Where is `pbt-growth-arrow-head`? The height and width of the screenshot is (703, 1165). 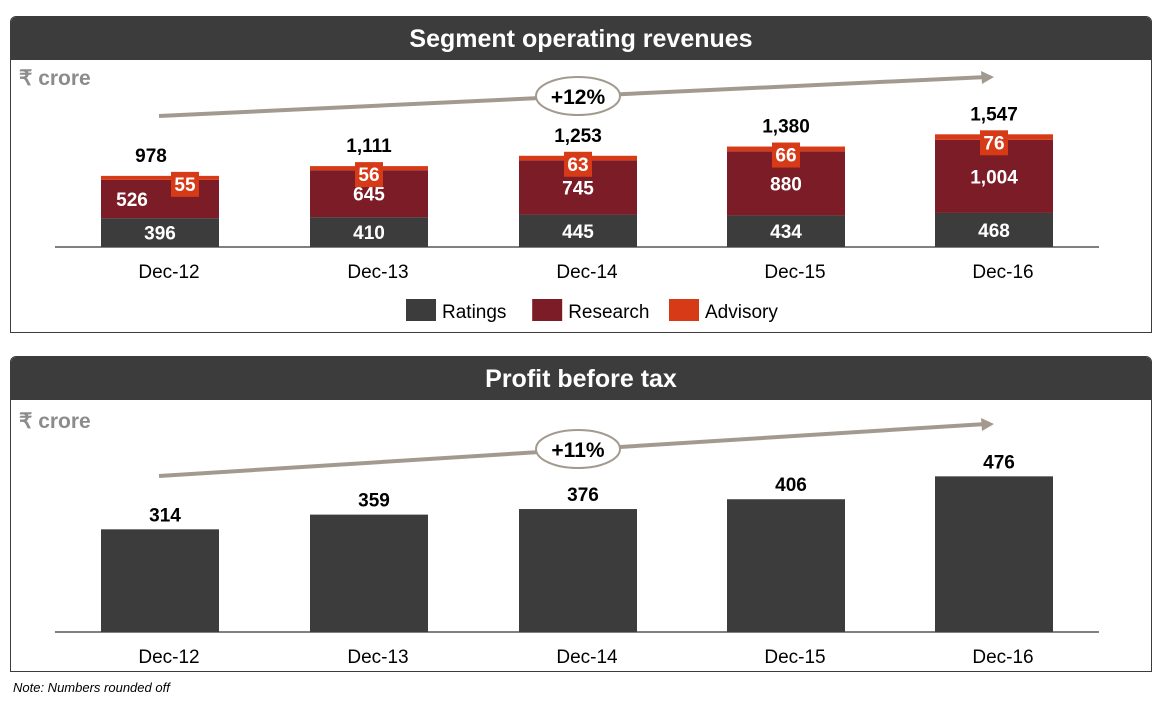 pbt-growth-arrow-head is located at coordinates (987, 424).